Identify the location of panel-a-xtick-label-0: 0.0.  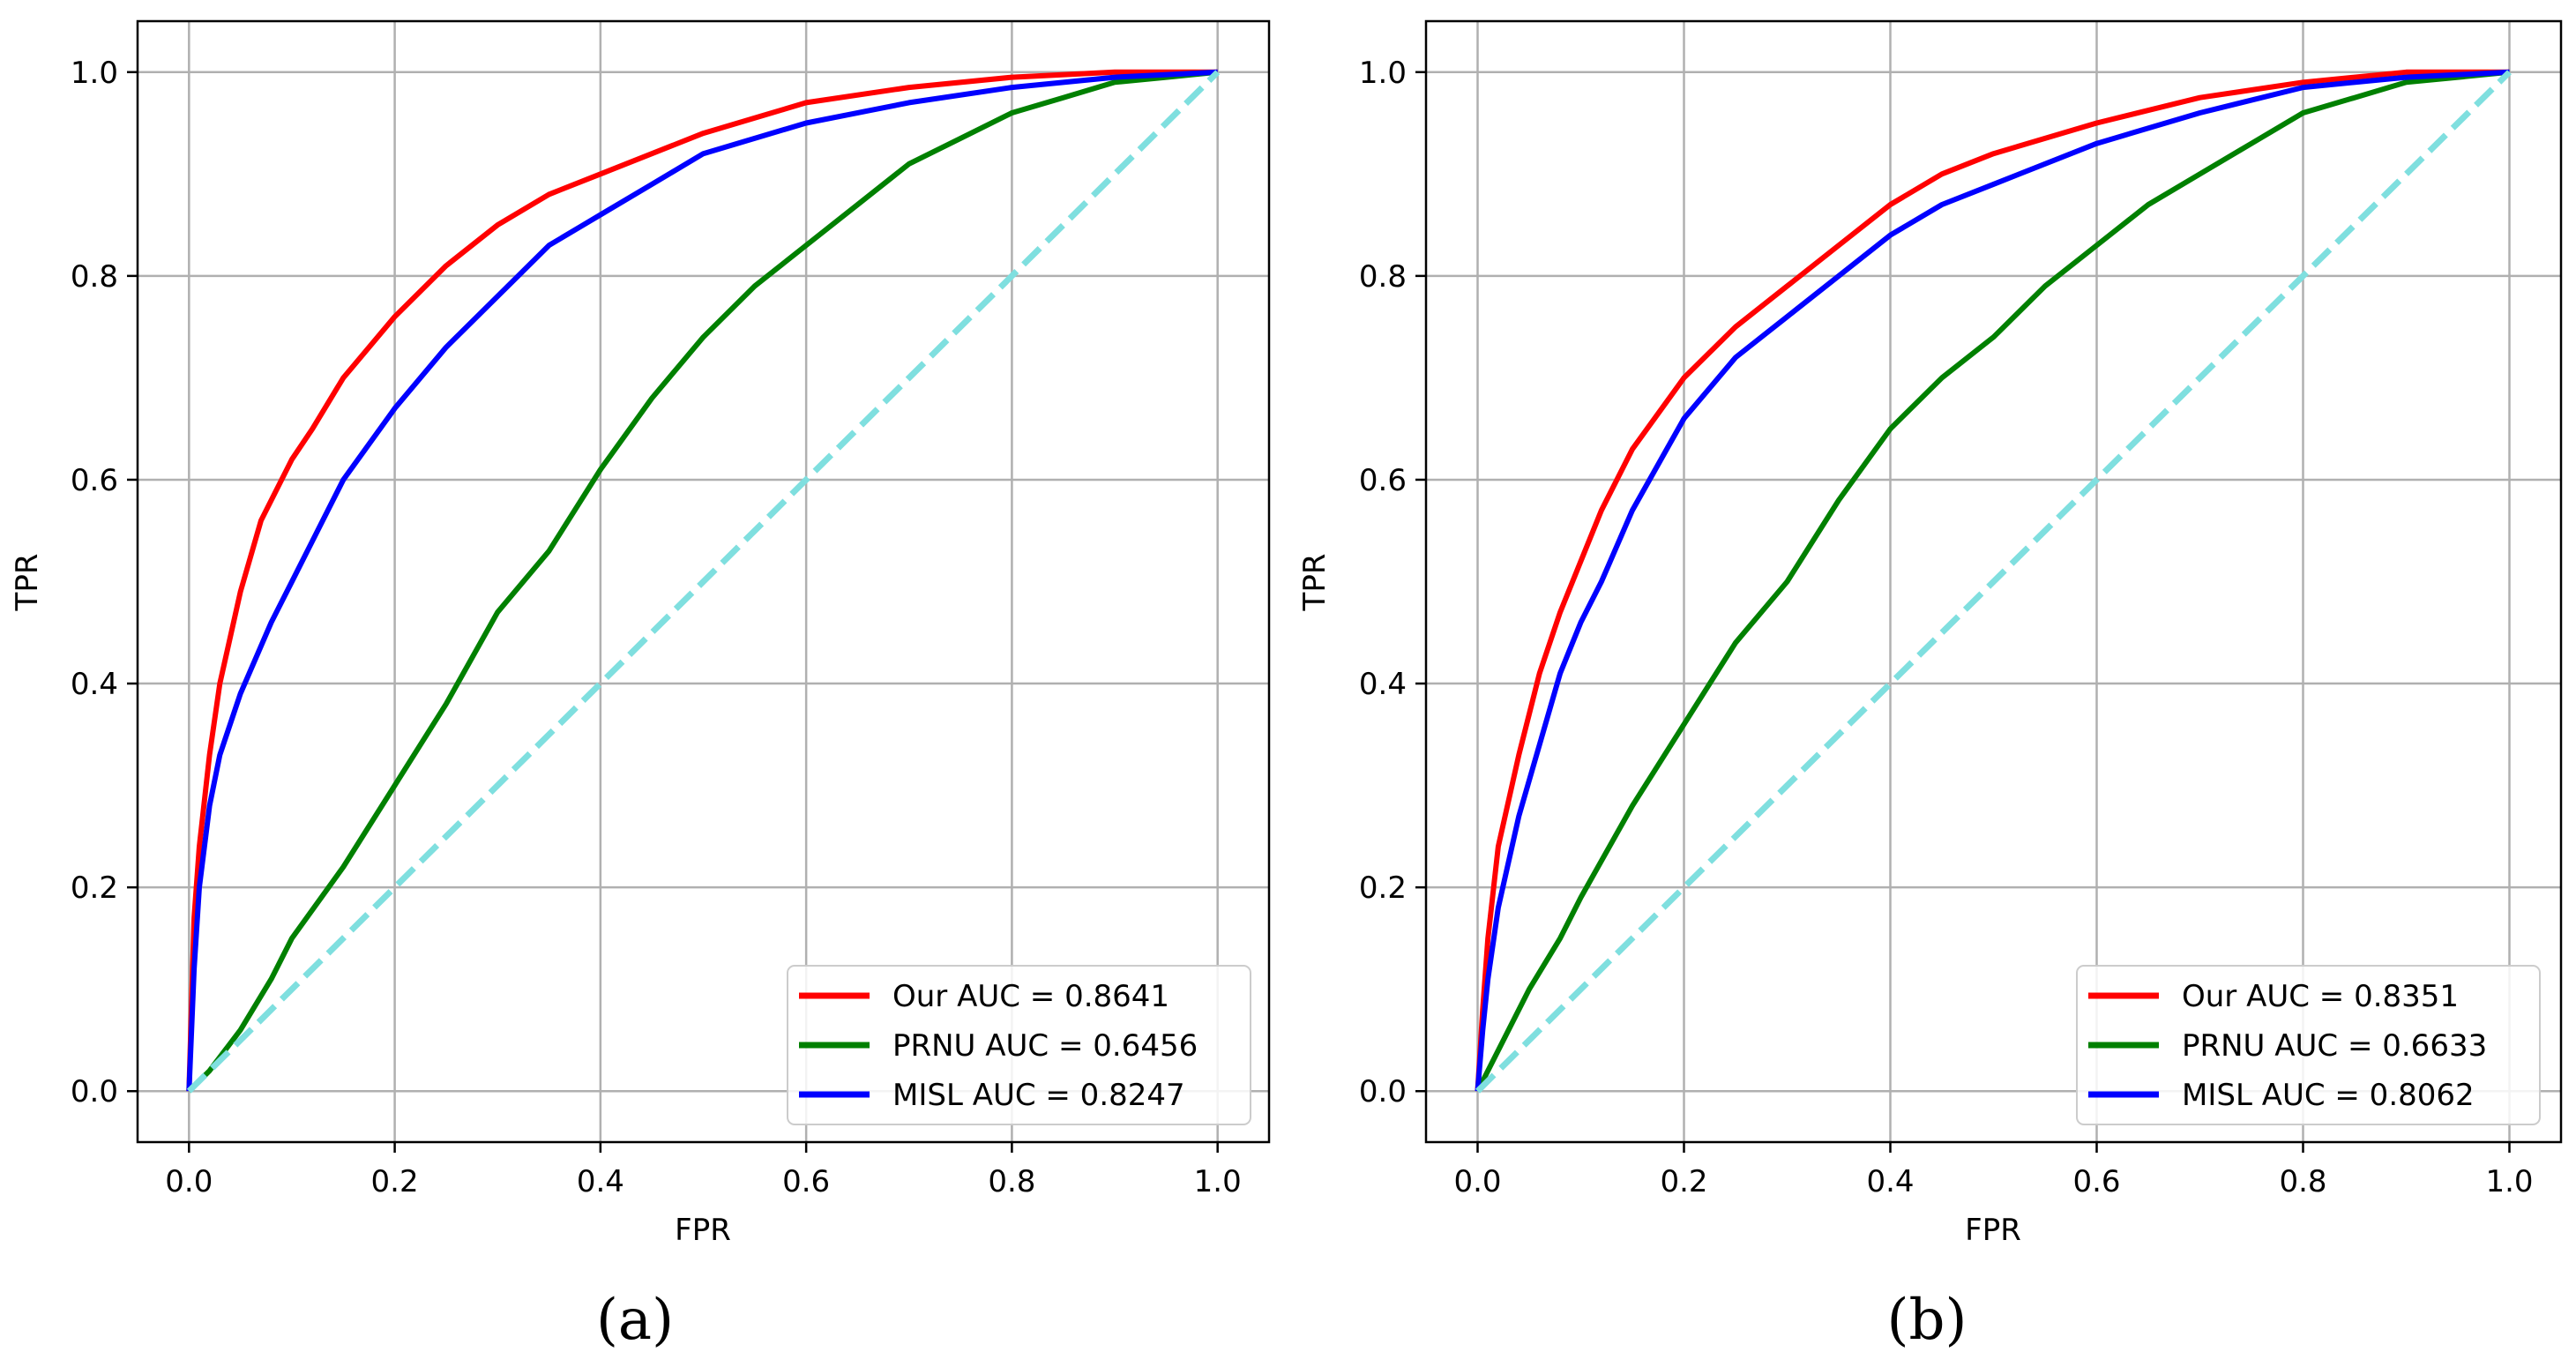
(189, 1181).